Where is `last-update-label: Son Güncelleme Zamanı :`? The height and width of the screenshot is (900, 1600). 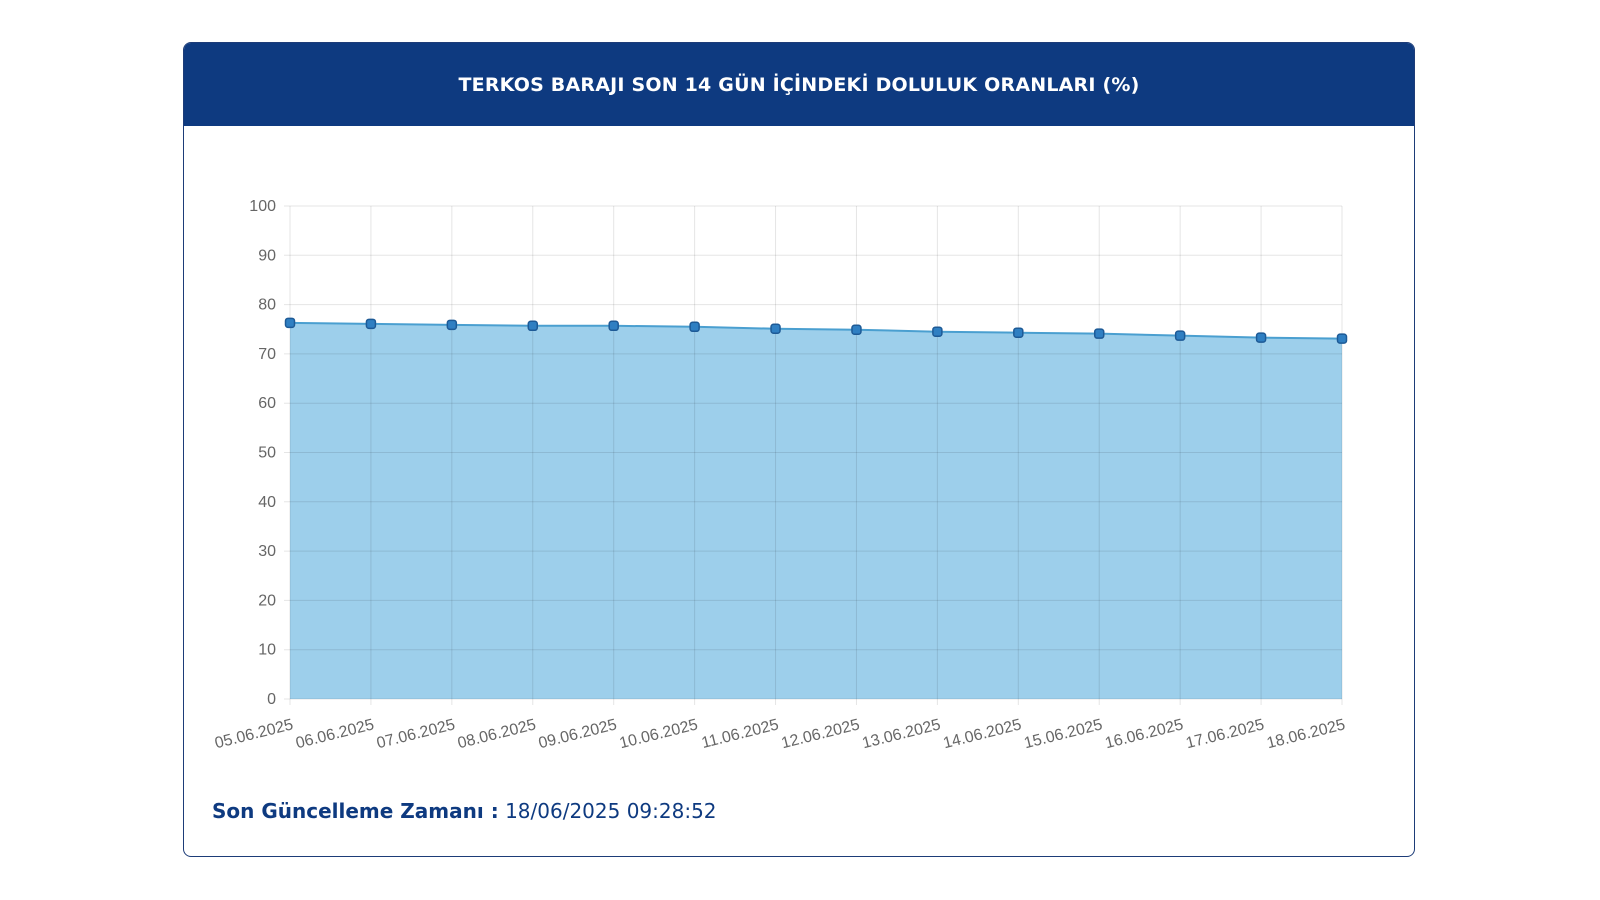
last-update-label: Son Güncelleme Zamanı : is located at coordinates (355, 811).